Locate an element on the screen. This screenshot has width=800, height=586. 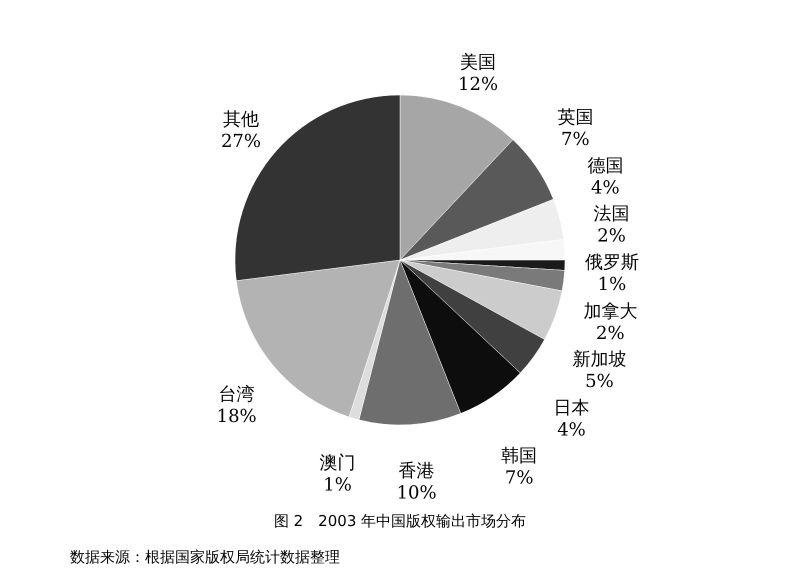
slice-label: 其他 is located at coordinates (240, 119).